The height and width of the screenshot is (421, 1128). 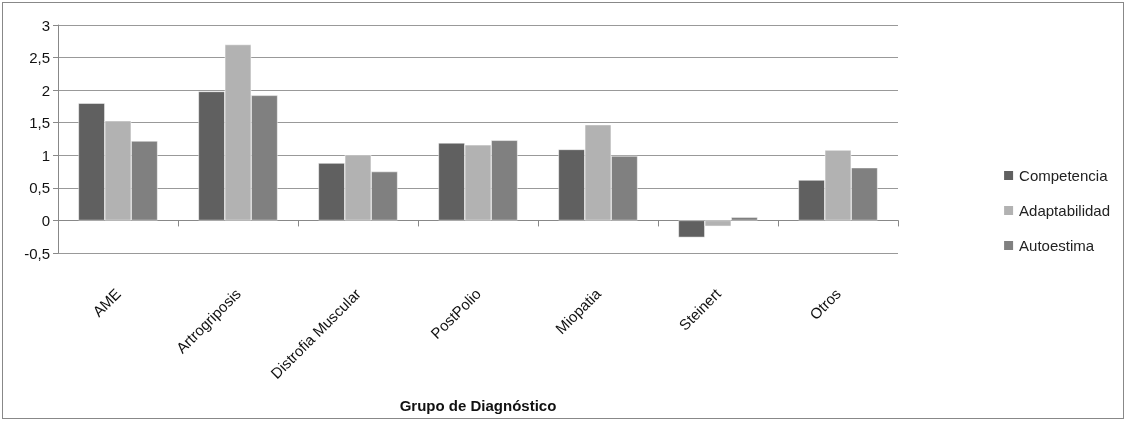 What do you see at coordinates (39, 188) in the screenshot?
I see `y-tick-label: 0,5` at bounding box center [39, 188].